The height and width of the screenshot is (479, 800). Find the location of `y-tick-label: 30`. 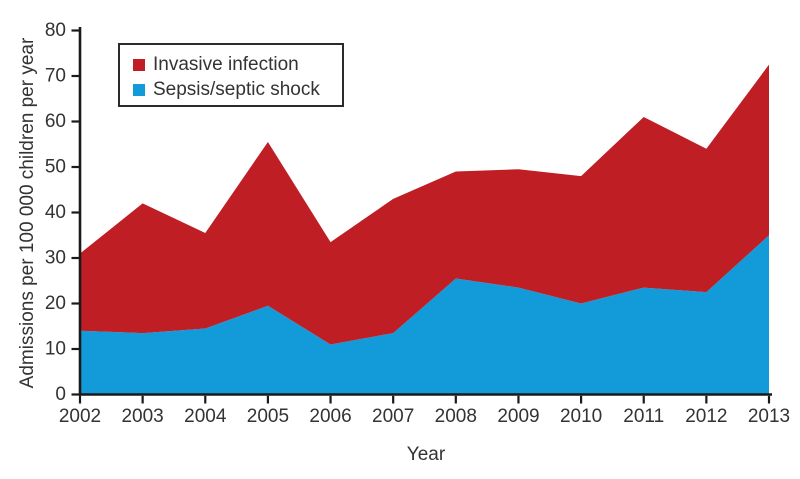

y-tick-label: 30 is located at coordinates (55, 258).